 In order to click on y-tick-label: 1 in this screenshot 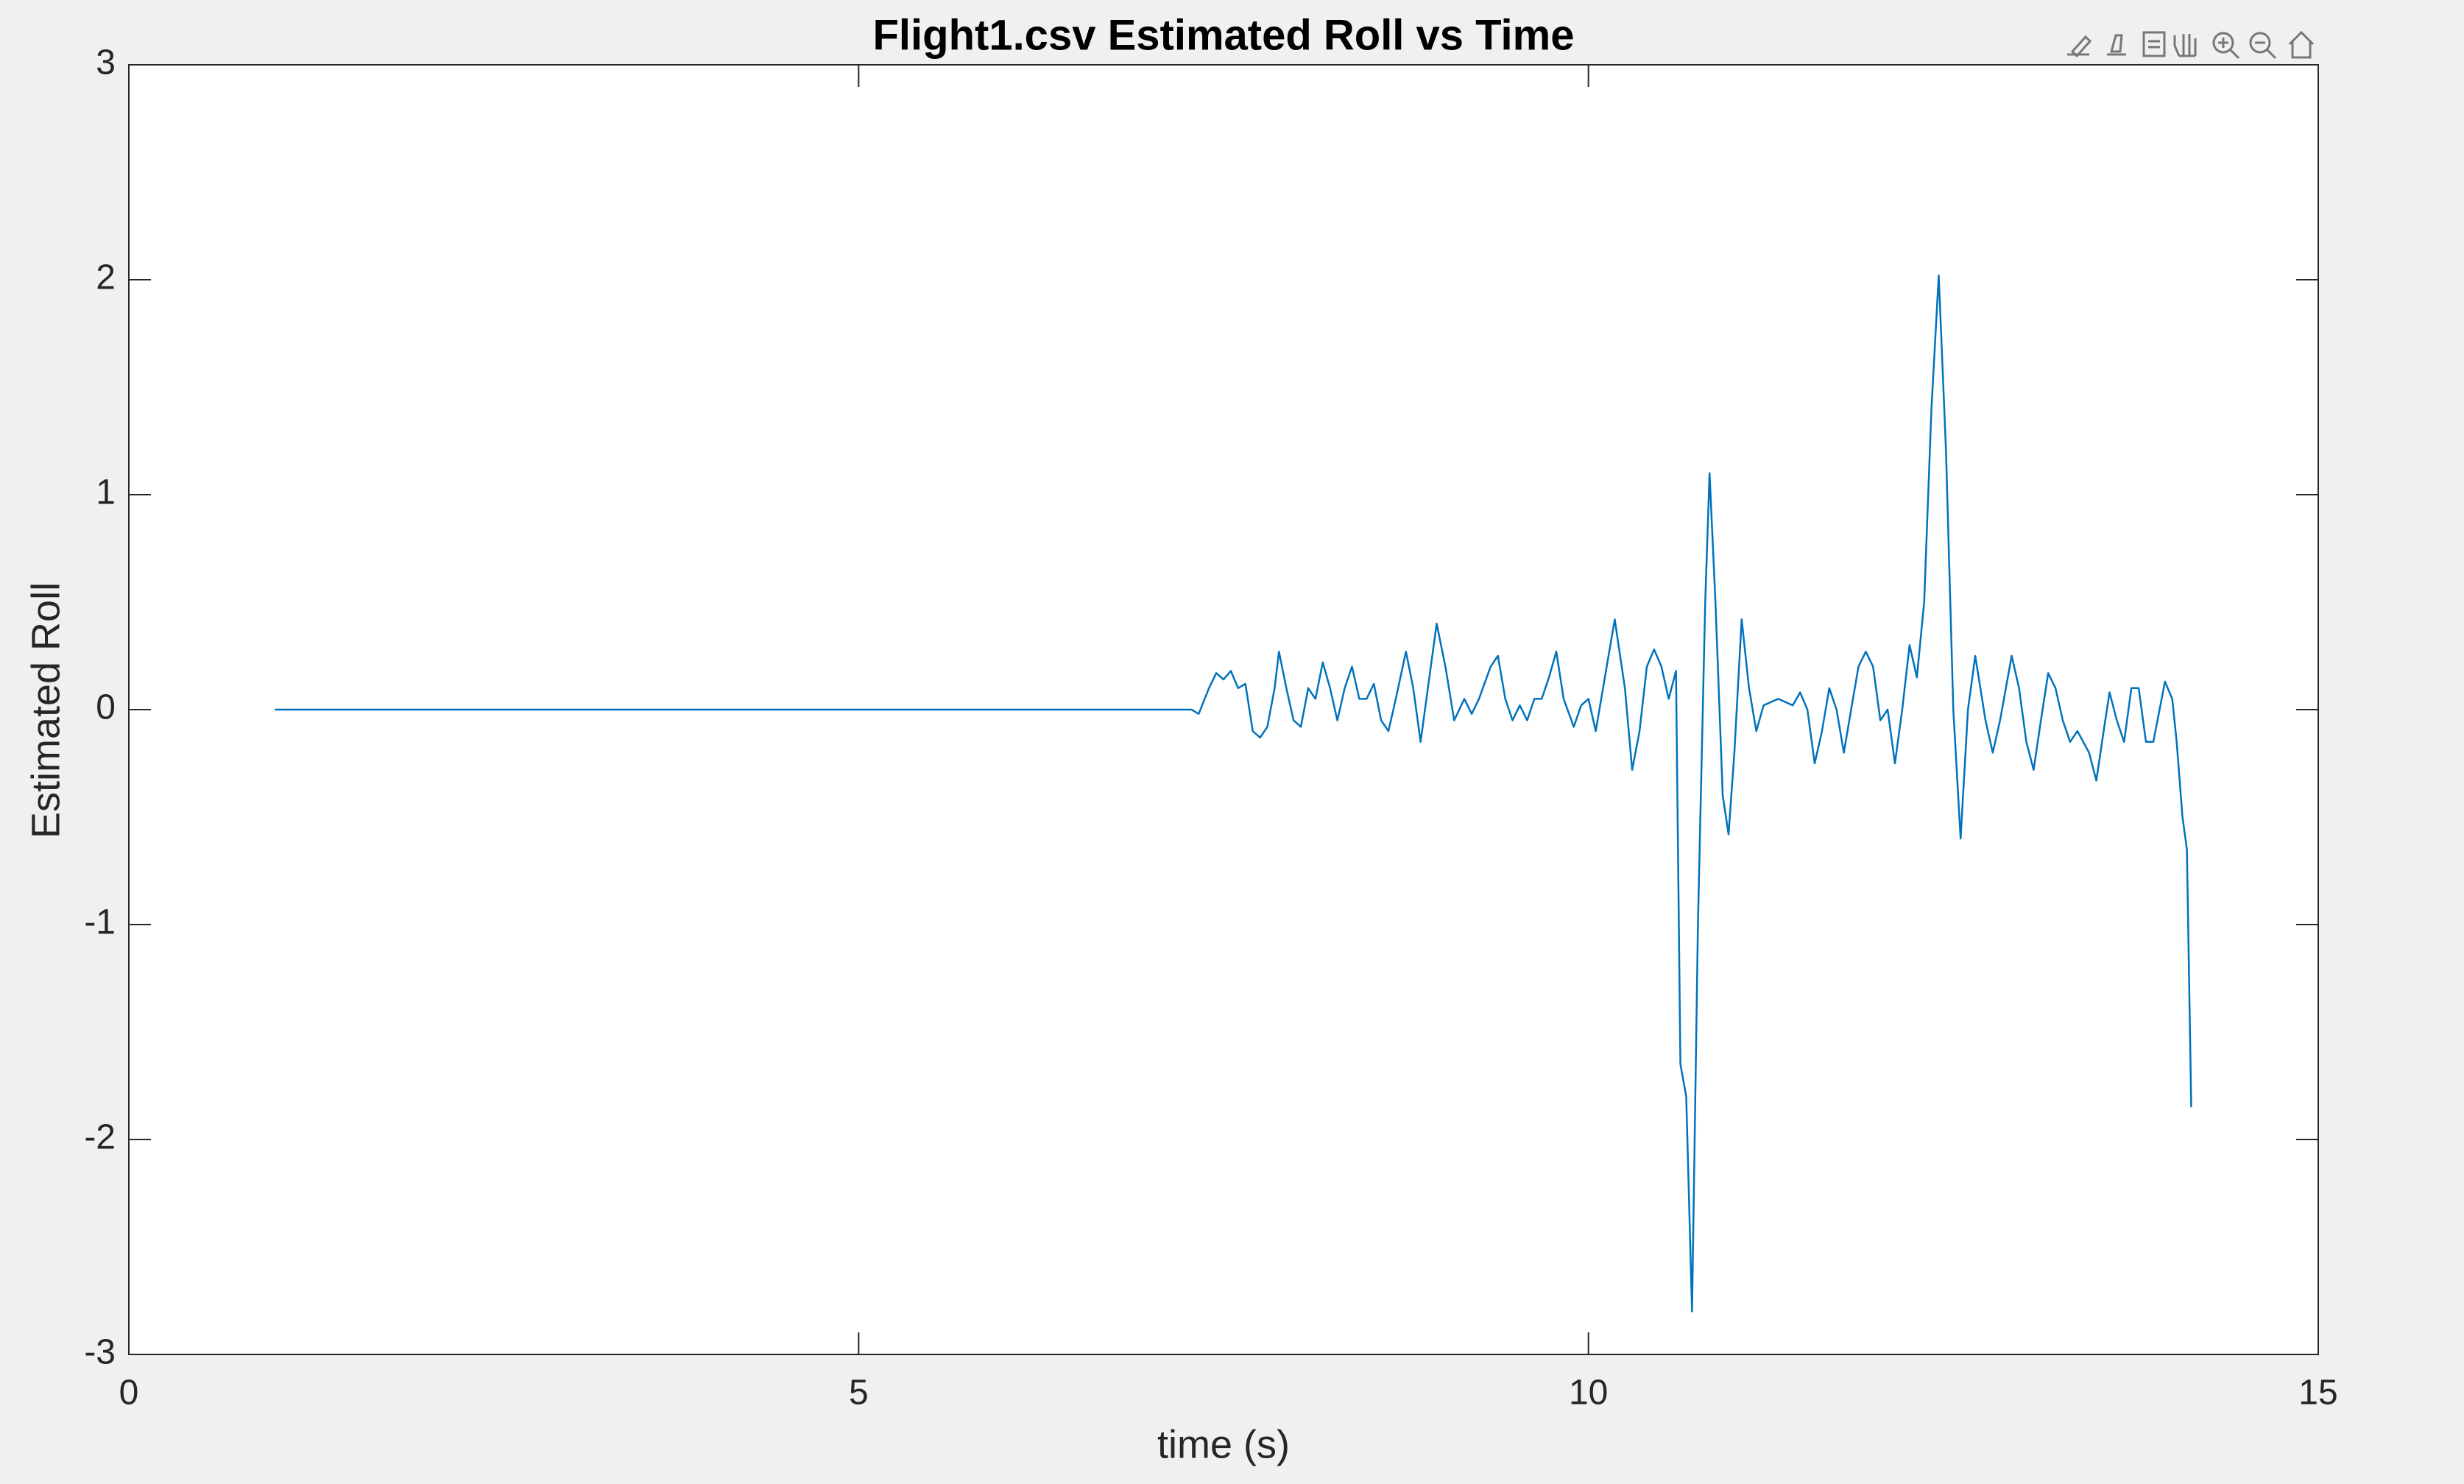, I will do `click(106, 492)`.